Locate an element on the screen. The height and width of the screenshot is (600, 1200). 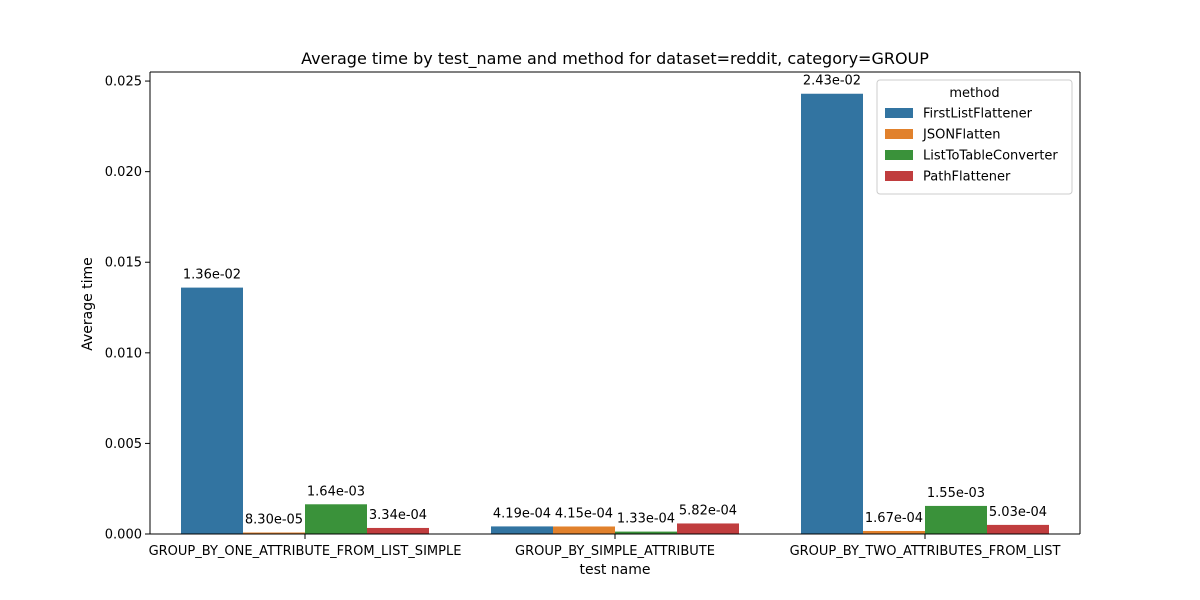
legend-swatch-JSONFlatten is located at coordinates (899, 134).